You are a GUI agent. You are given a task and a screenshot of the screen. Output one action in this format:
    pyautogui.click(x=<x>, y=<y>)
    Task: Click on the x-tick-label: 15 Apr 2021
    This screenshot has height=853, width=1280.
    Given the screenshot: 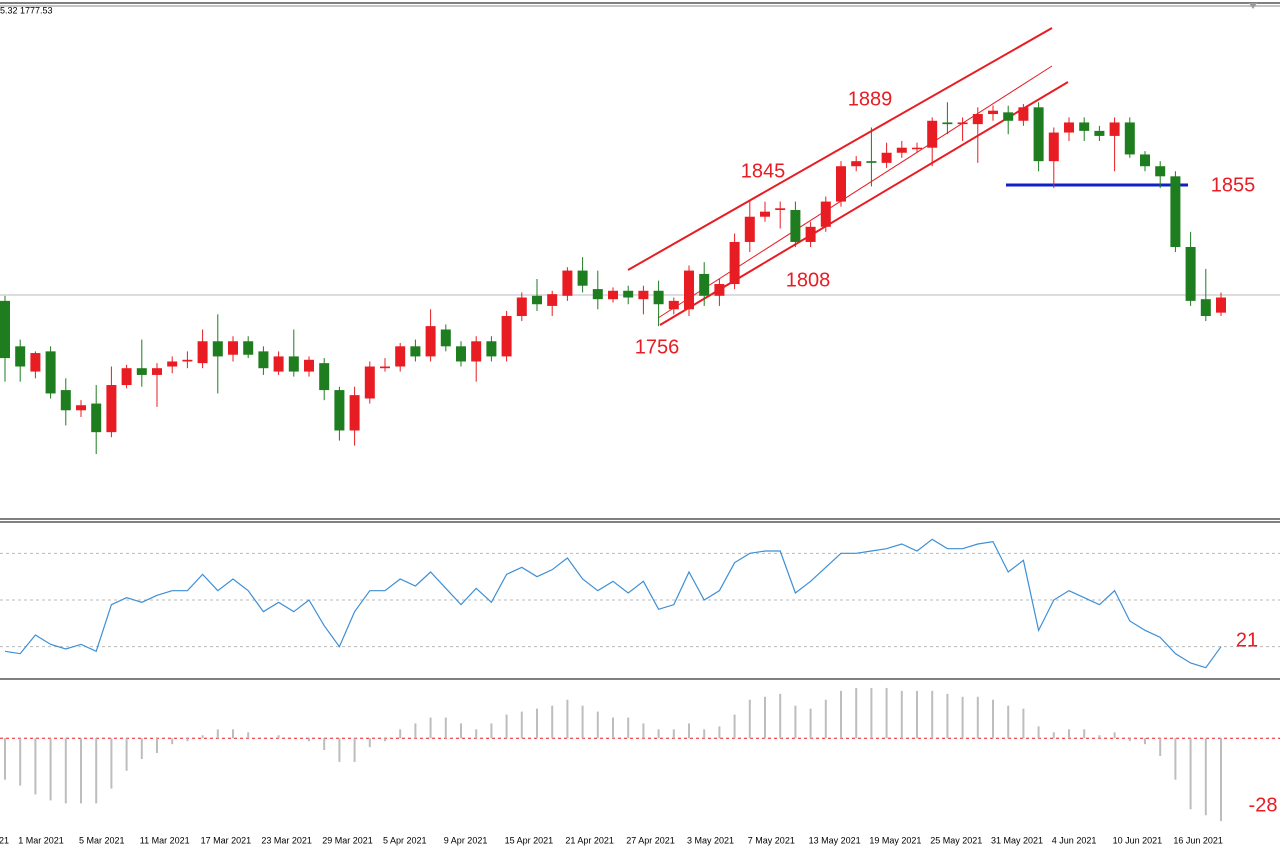 What is the action you would take?
    pyautogui.click(x=529, y=840)
    